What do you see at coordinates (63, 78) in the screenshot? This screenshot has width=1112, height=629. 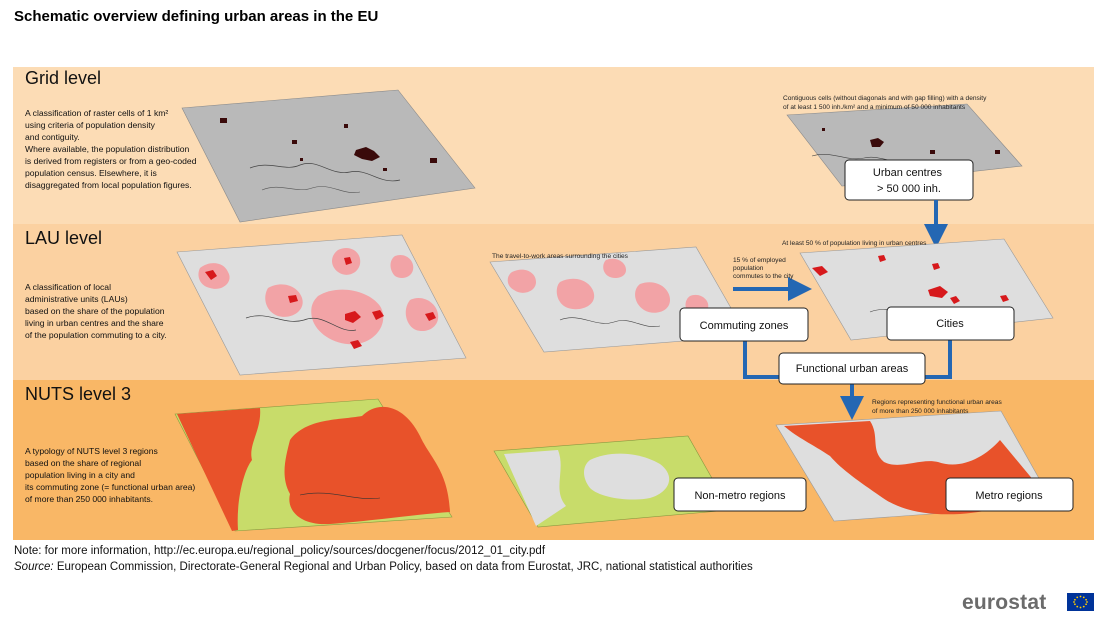 I see `band-title-grid: Grid level` at bounding box center [63, 78].